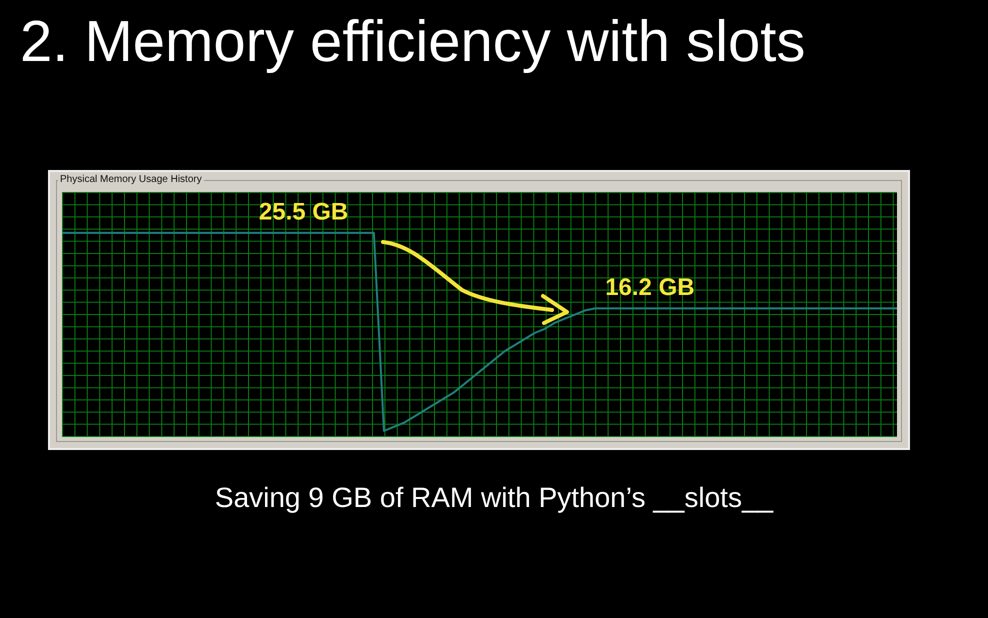  What do you see at coordinates (303, 212) in the screenshot?
I see `text: 25.5 GB` at bounding box center [303, 212].